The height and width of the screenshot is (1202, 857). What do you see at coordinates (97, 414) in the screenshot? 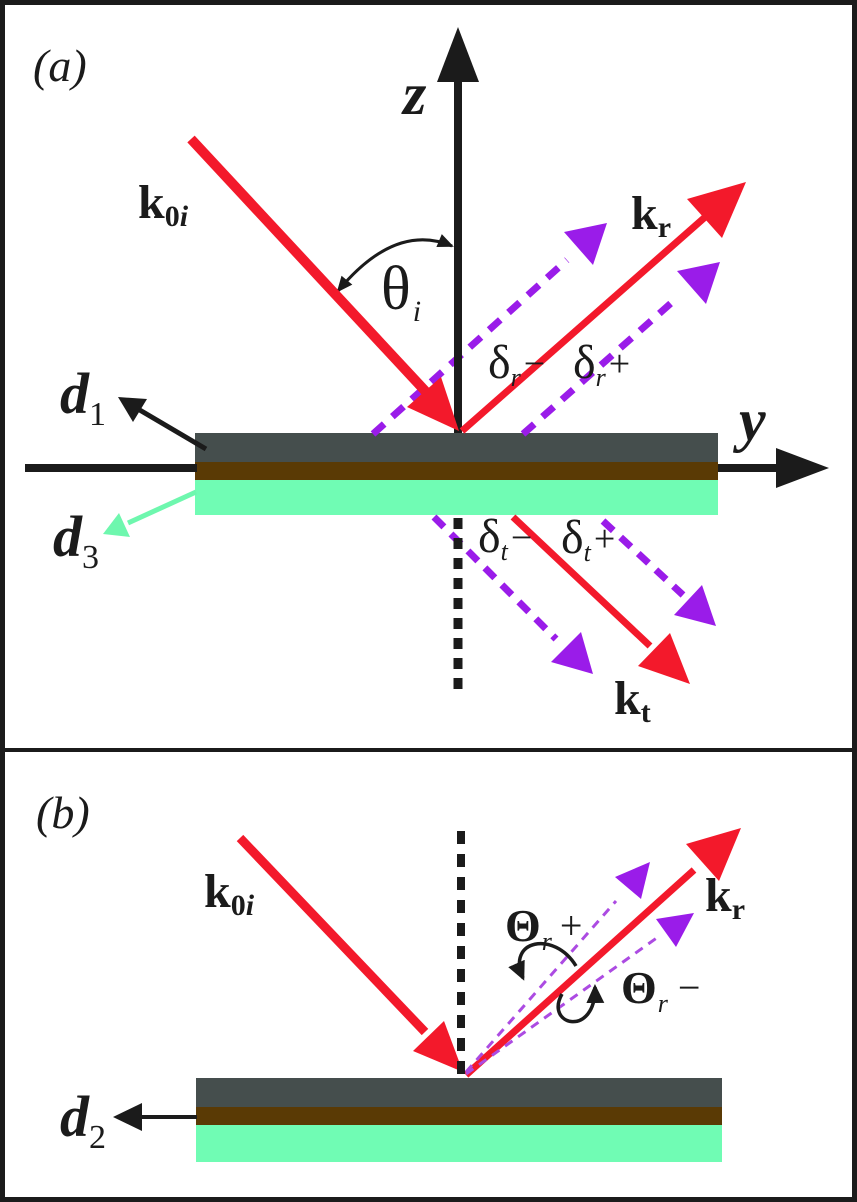
I see `d-sub-1: 1` at bounding box center [97, 414].